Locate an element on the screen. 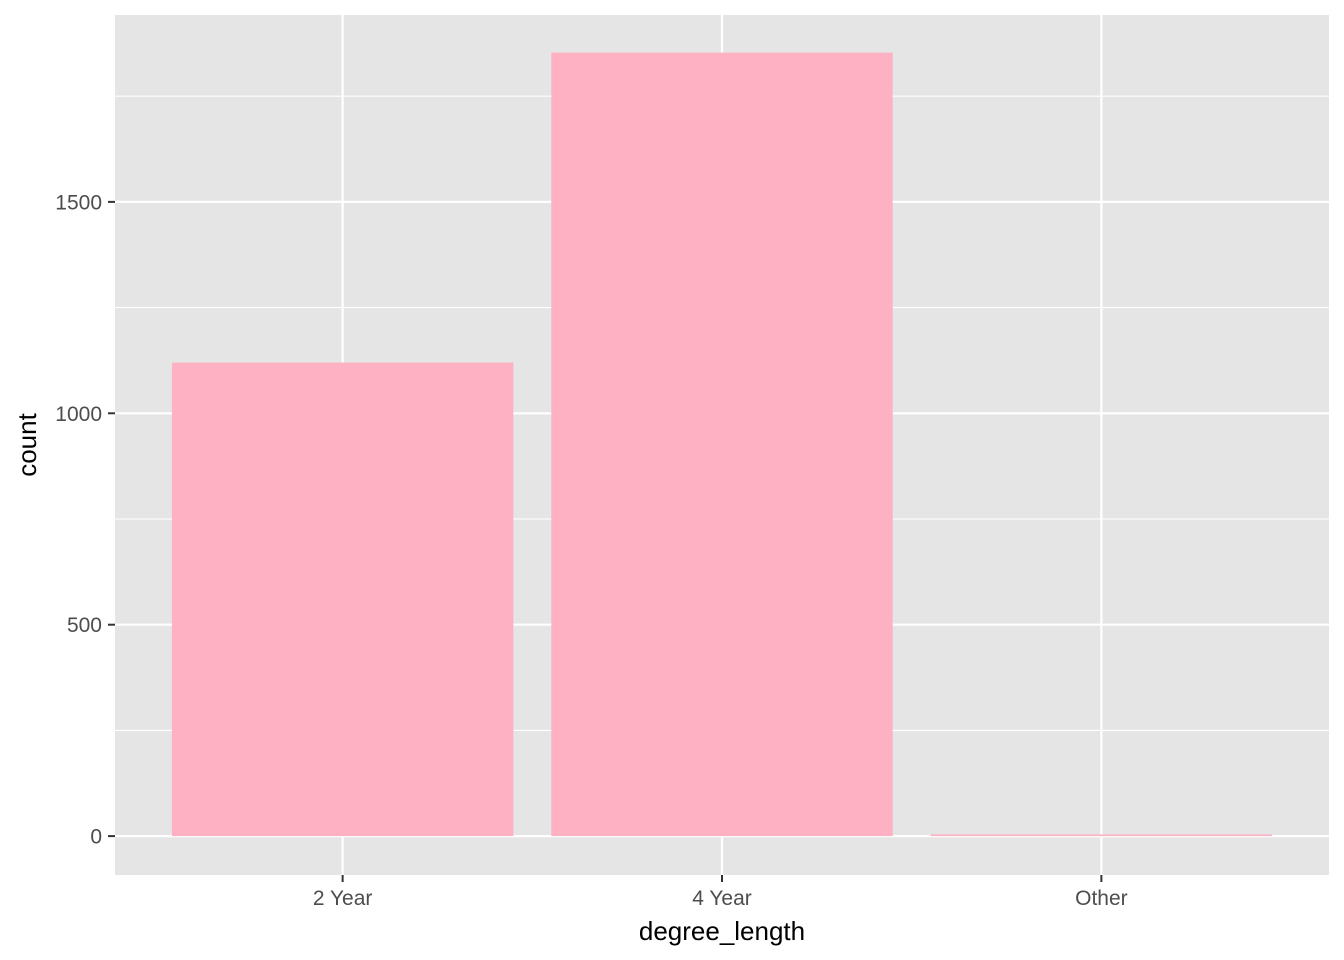  y-tick-label: 1000 is located at coordinates (78, 414).